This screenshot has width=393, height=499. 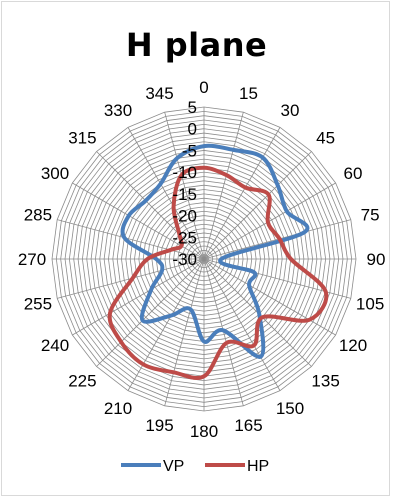 What do you see at coordinates (118, 110) in the screenshot?
I see `angle-tick-label: 330` at bounding box center [118, 110].